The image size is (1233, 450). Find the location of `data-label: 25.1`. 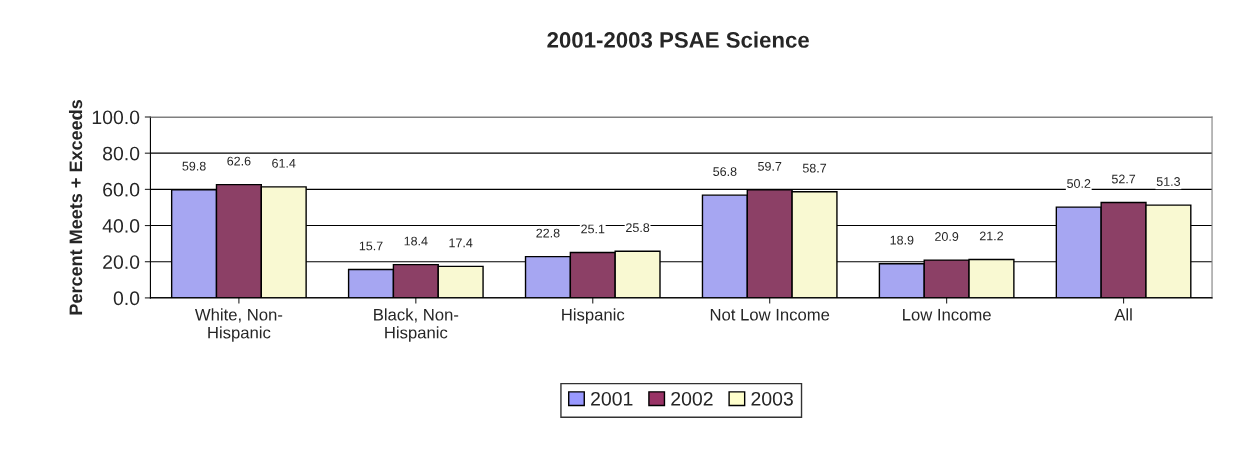

data-label: 25.1 is located at coordinates (593, 229).